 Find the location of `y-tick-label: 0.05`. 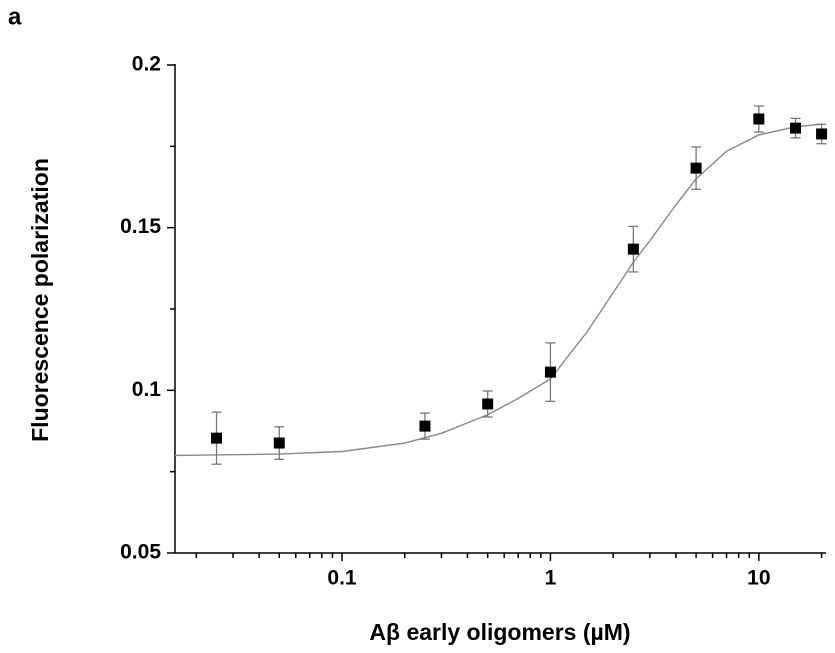

y-tick-label: 0.05 is located at coordinates (140, 552).